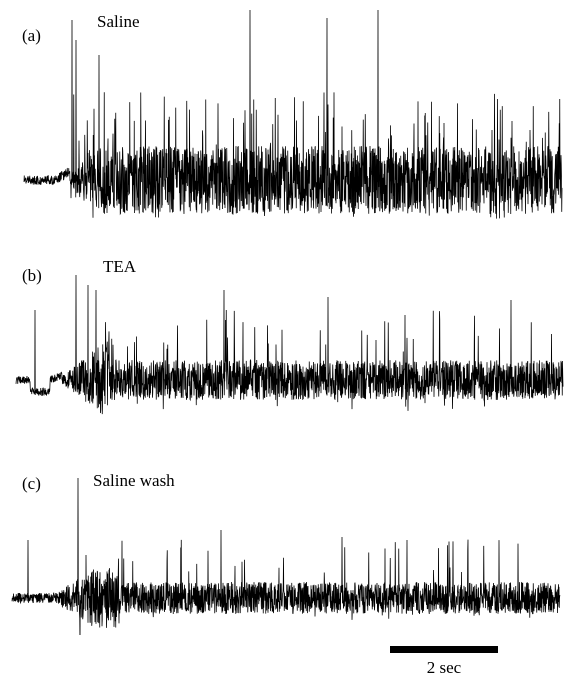 The width and height of the screenshot is (564, 677). Describe the element at coordinates (31, 35) in the screenshot. I see `panel-a-label: (a)` at that location.